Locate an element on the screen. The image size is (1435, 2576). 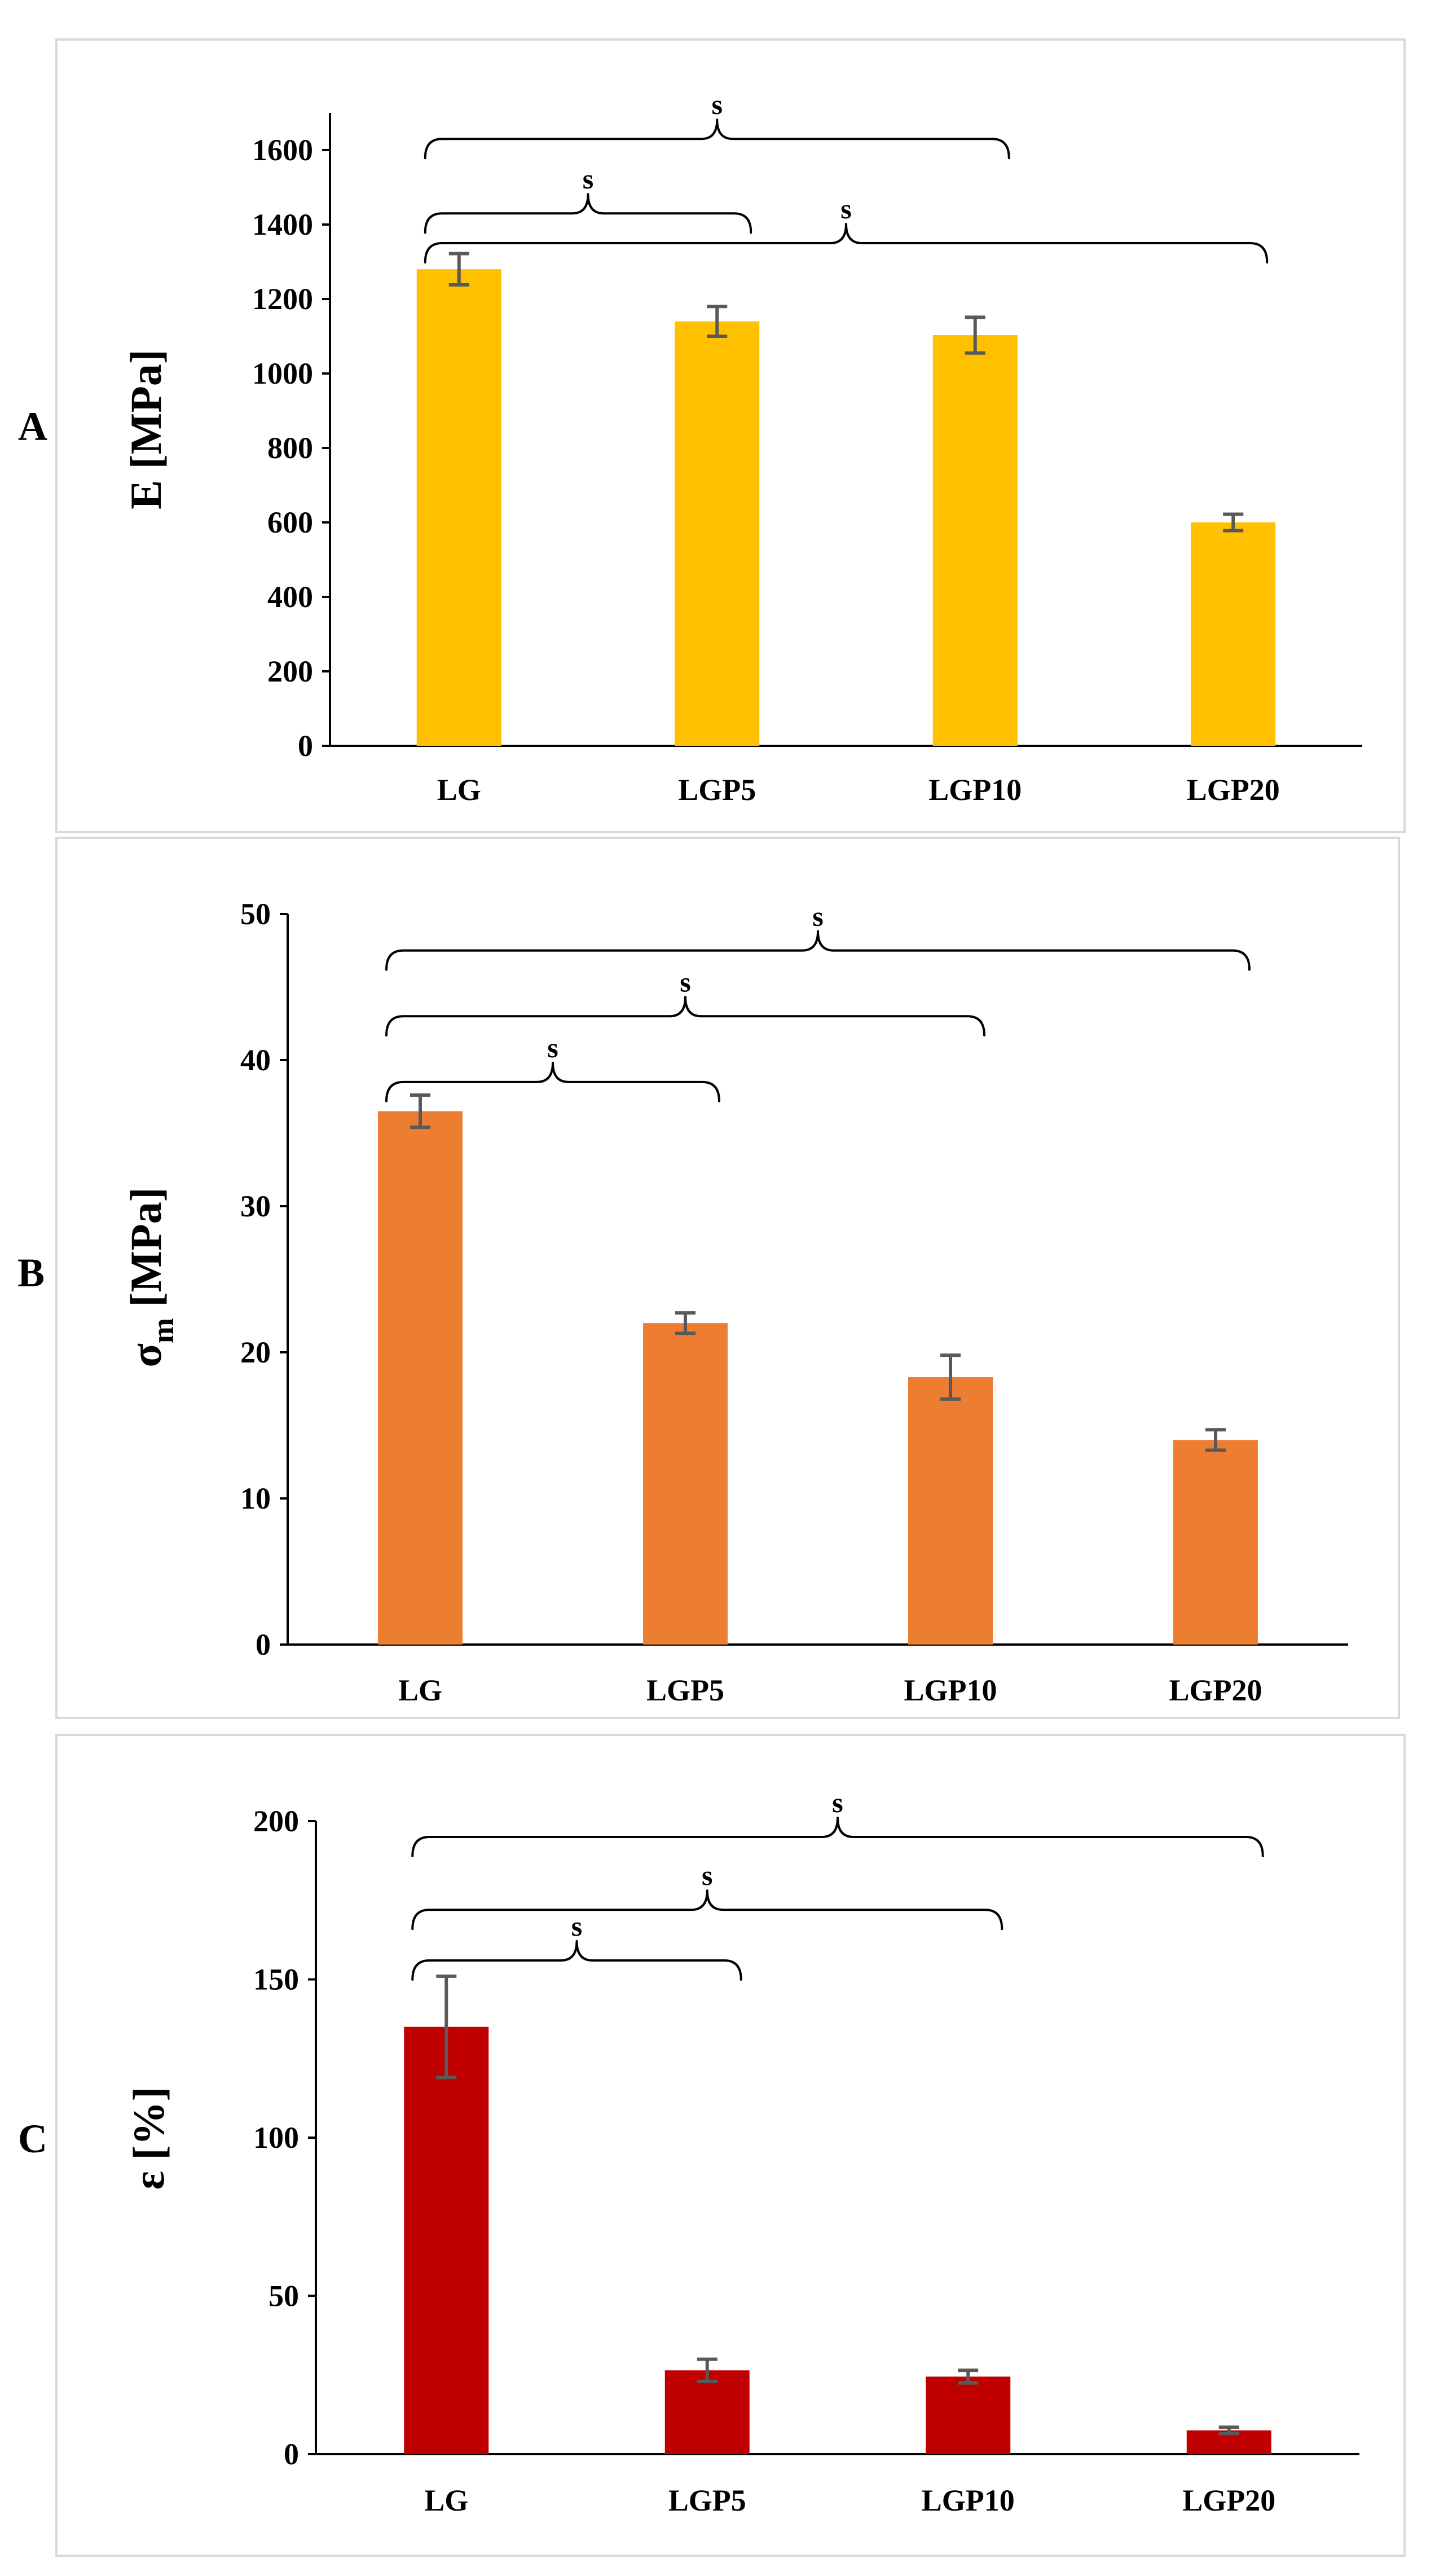
y-tick-label: 40 is located at coordinates (256, 1060).